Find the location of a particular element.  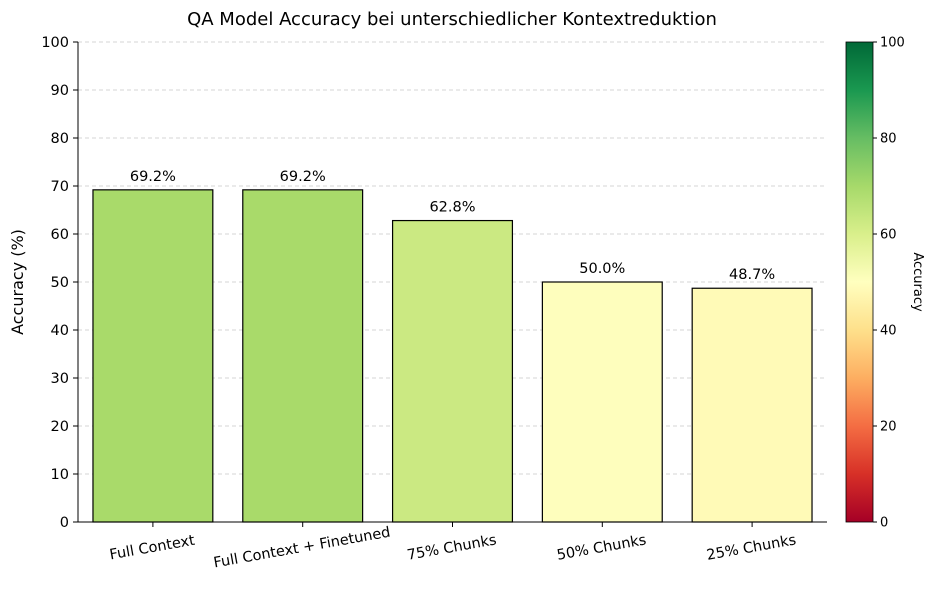

y-tick-label: 70 is located at coordinates (60, 187).